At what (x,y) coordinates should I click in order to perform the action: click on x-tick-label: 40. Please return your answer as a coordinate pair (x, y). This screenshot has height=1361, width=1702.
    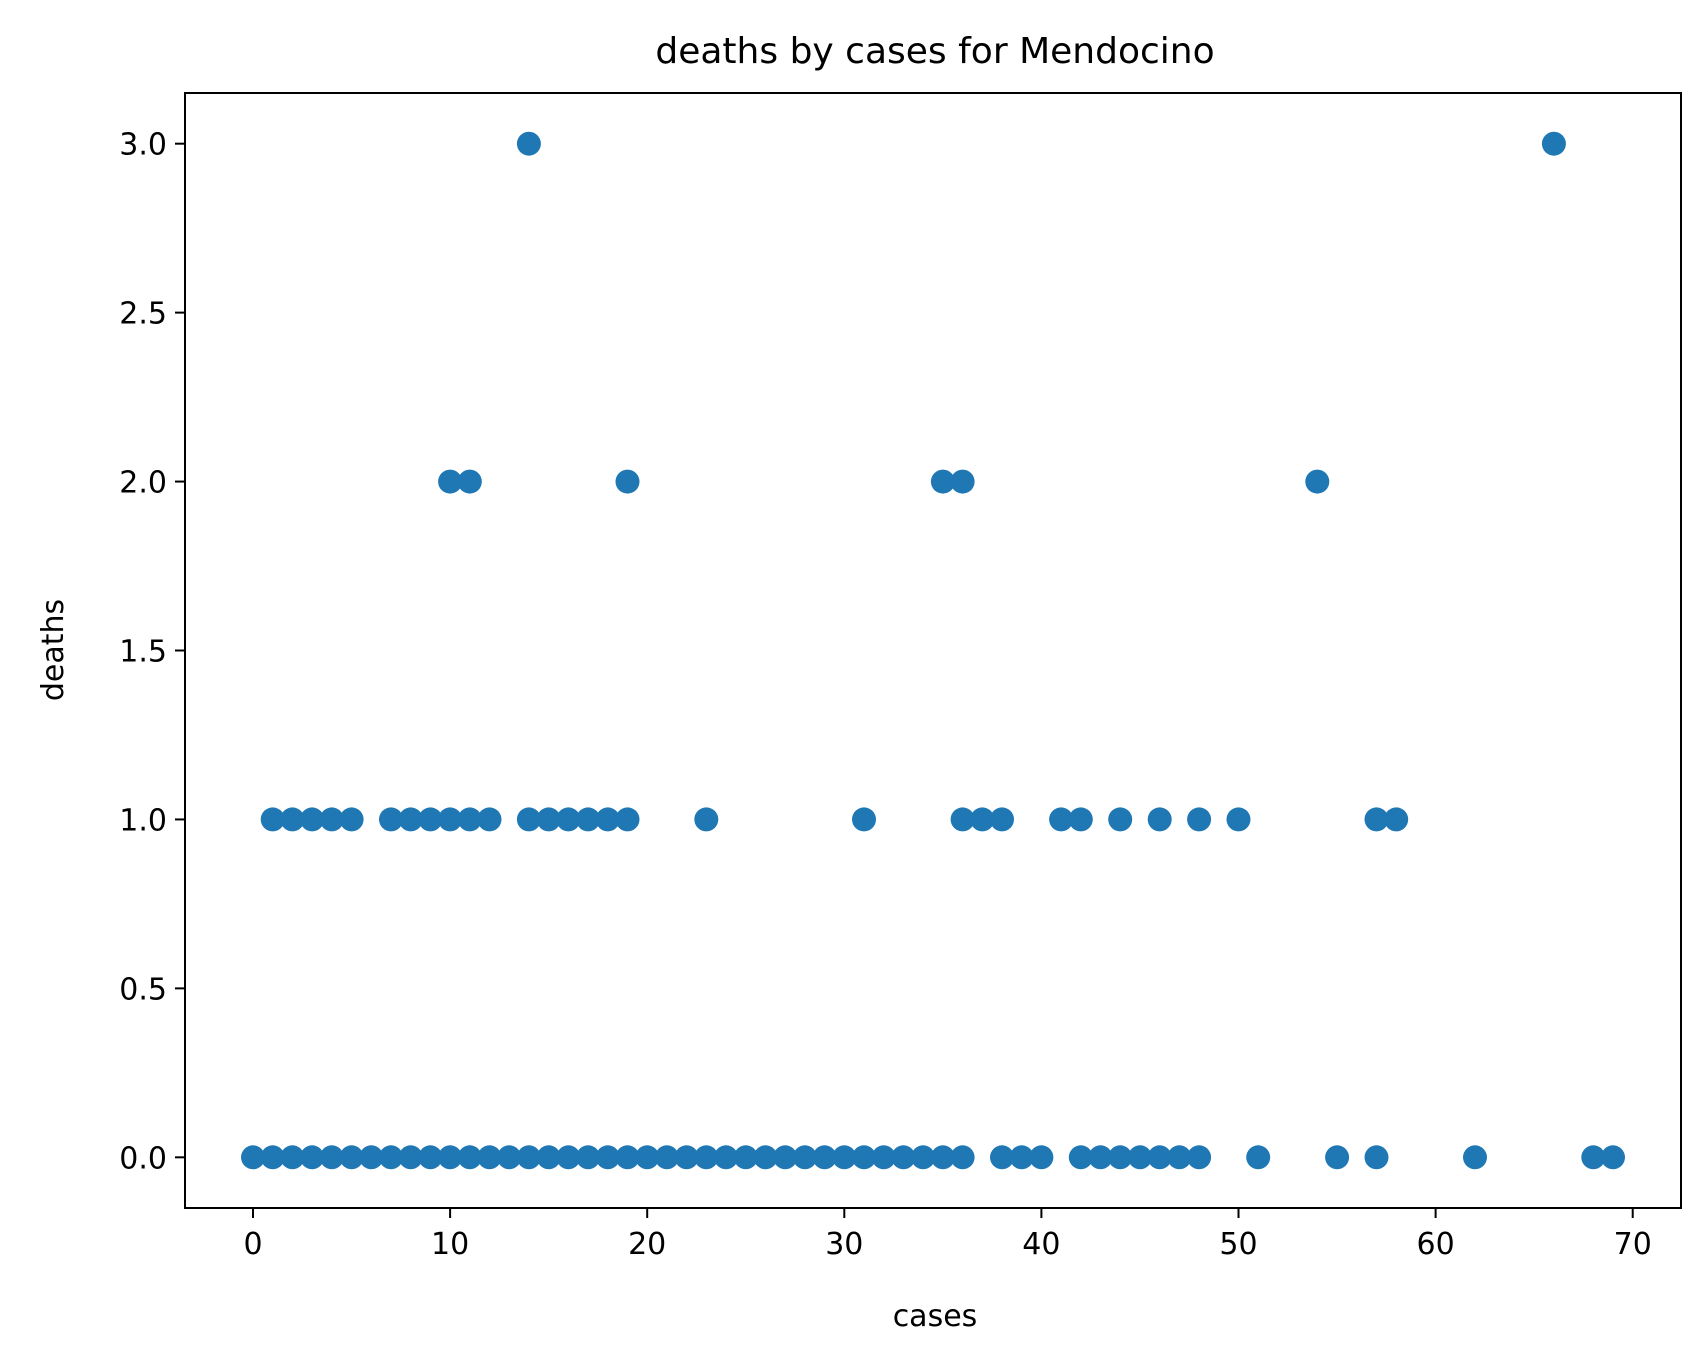
    Looking at the image, I should click on (1041, 1244).